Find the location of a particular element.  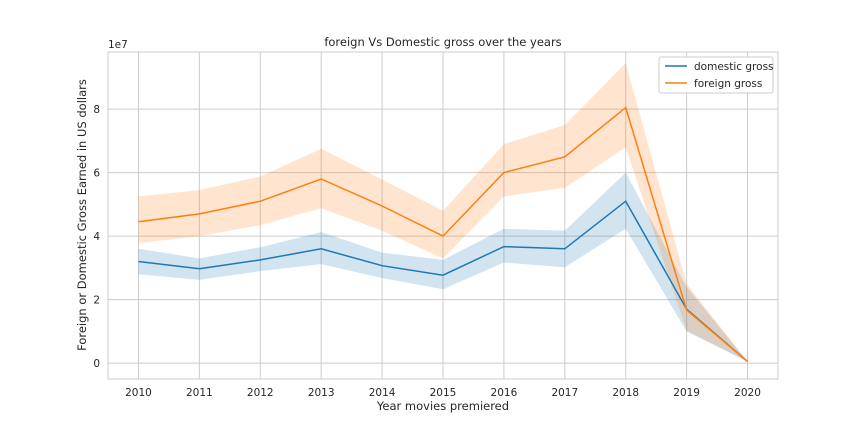

x-tick-label: 2018 is located at coordinates (625, 393).